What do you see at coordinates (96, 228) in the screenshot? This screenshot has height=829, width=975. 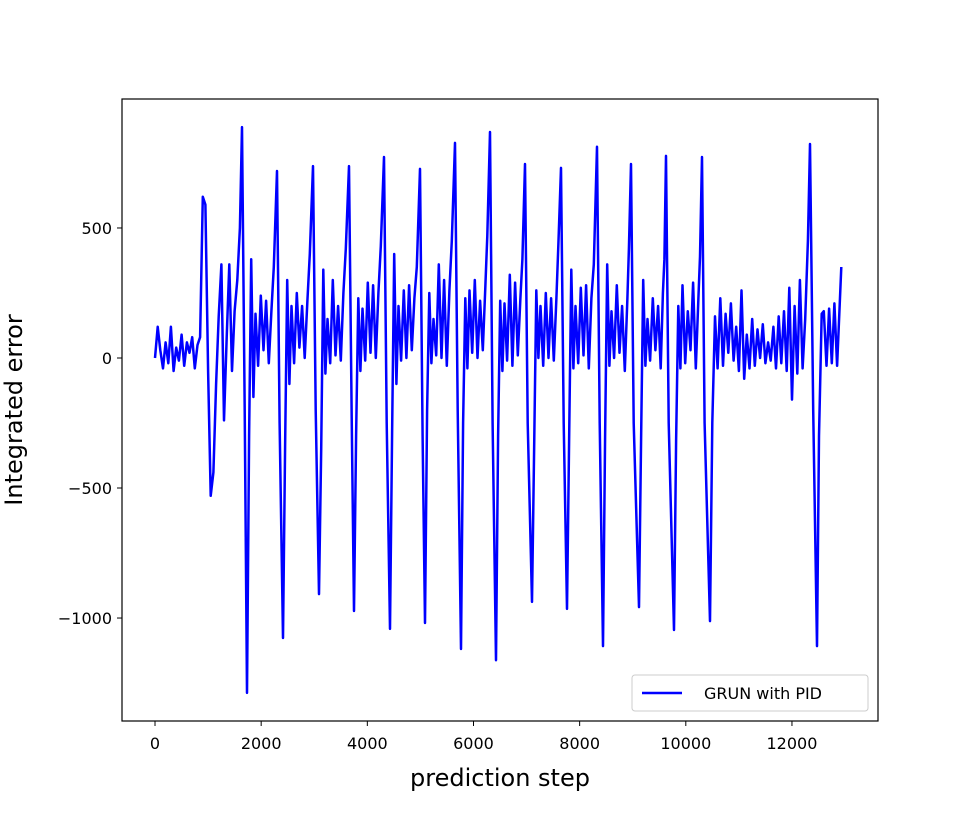 I see `y-tick-label: 500` at bounding box center [96, 228].